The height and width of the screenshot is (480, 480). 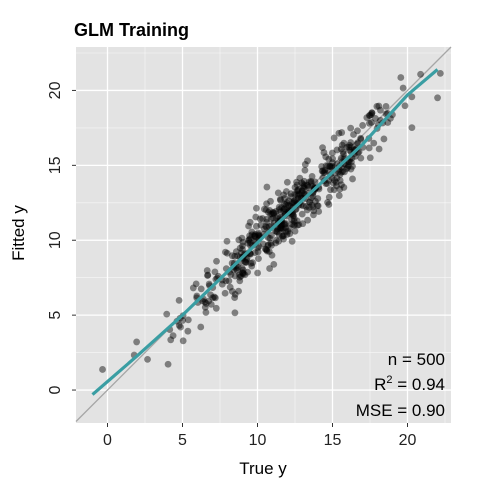 I want to click on r2-superscript: 2, so click(x=389, y=380).